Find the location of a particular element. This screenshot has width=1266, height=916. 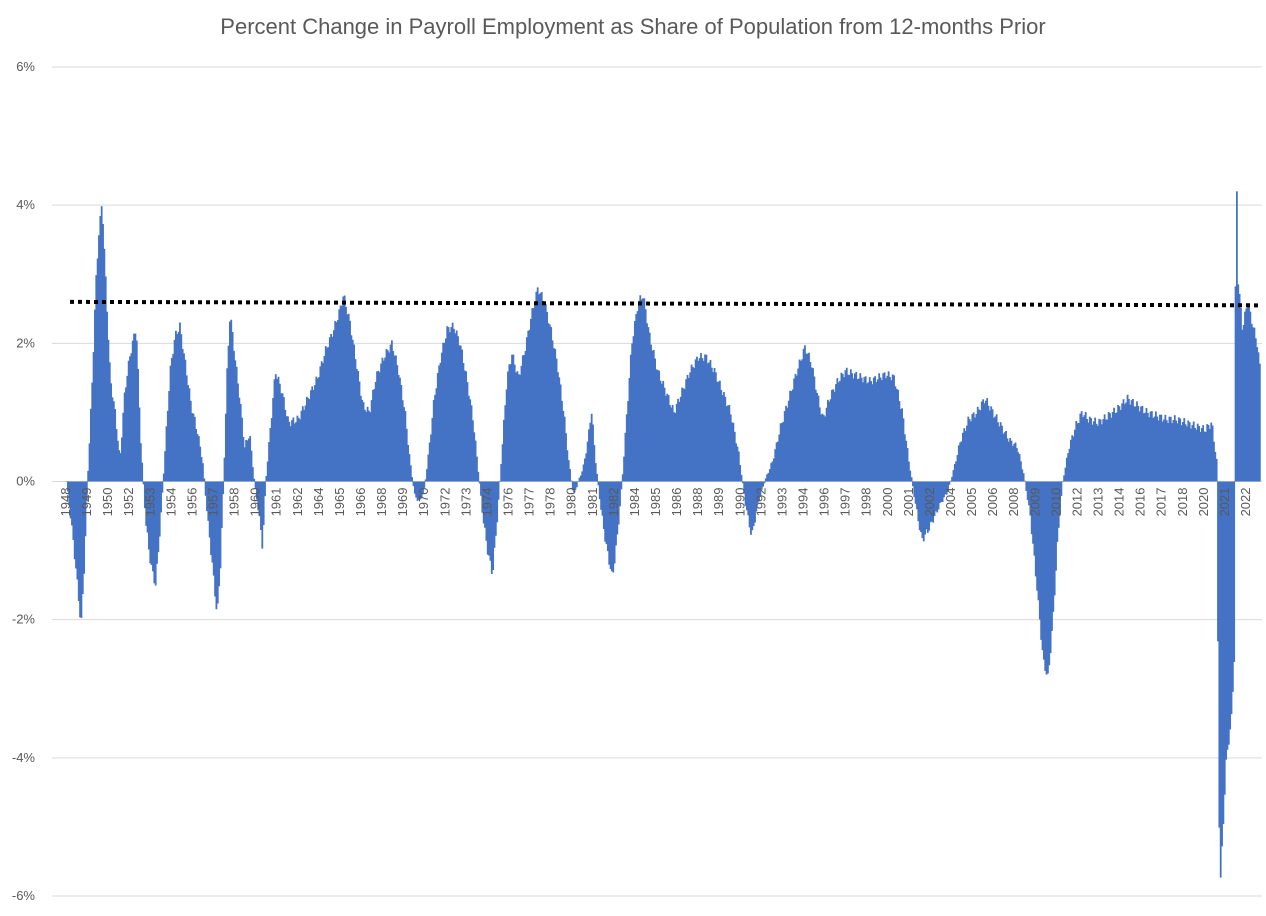

reference-line-group is located at coordinates (666, 303).